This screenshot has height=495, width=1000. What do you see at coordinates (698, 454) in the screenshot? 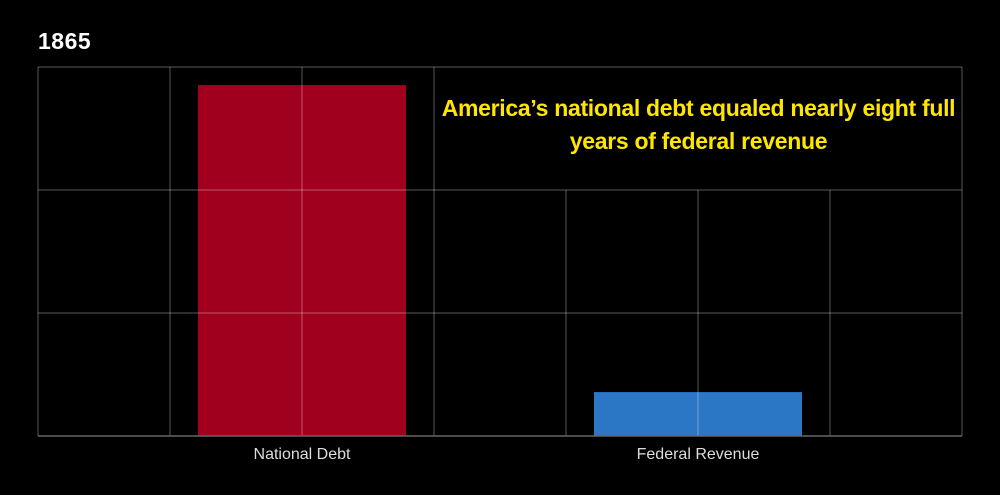
I see `x-tick-label-federal-revenue: Federal Revenue` at bounding box center [698, 454].